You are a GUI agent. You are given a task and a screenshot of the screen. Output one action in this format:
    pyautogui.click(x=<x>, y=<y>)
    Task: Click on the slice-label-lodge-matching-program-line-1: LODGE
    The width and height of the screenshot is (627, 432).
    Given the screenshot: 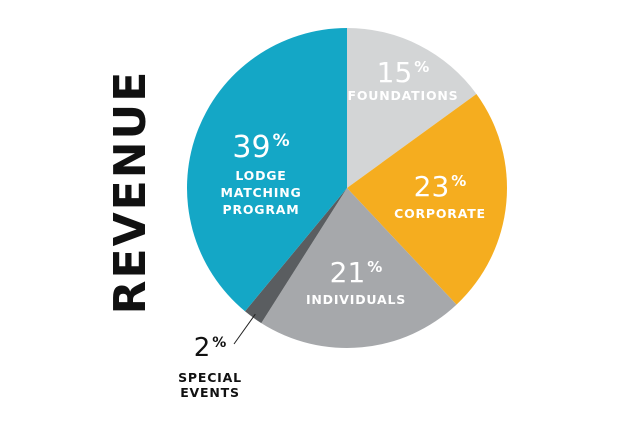 What is the action you would take?
    pyautogui.click(x=260, y=175)
    